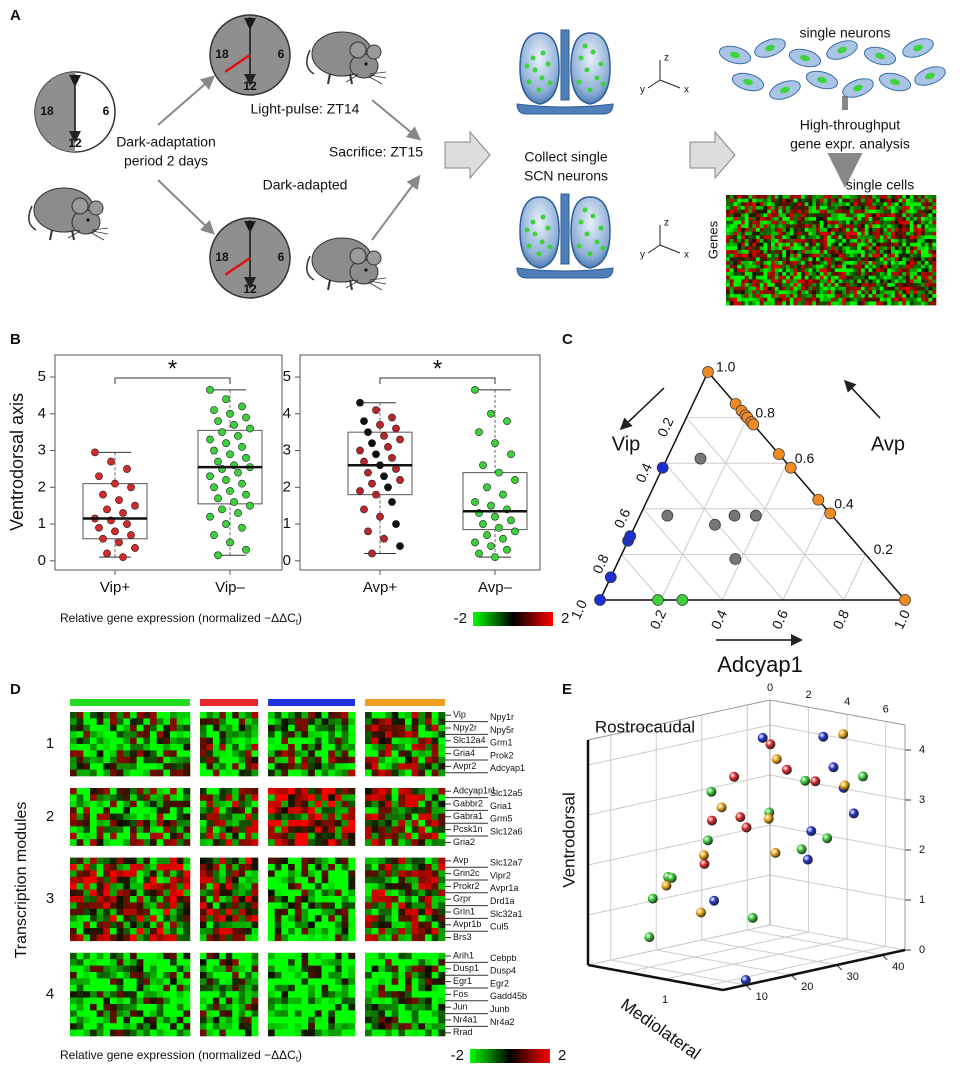 The width and height of the screenshot is (964, 1073). I want to click on text: period 2 days, so click(166, 161).